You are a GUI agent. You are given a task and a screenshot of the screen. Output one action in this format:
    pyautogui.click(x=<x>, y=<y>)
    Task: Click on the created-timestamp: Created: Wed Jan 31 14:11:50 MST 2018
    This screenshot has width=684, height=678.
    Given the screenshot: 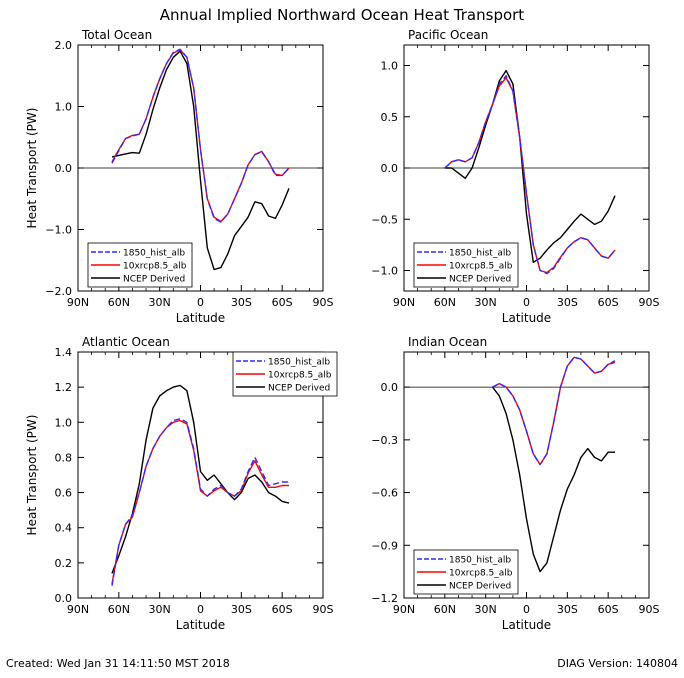 What is the action you would take?
    pyautogui.click(x=118, y=663)
    